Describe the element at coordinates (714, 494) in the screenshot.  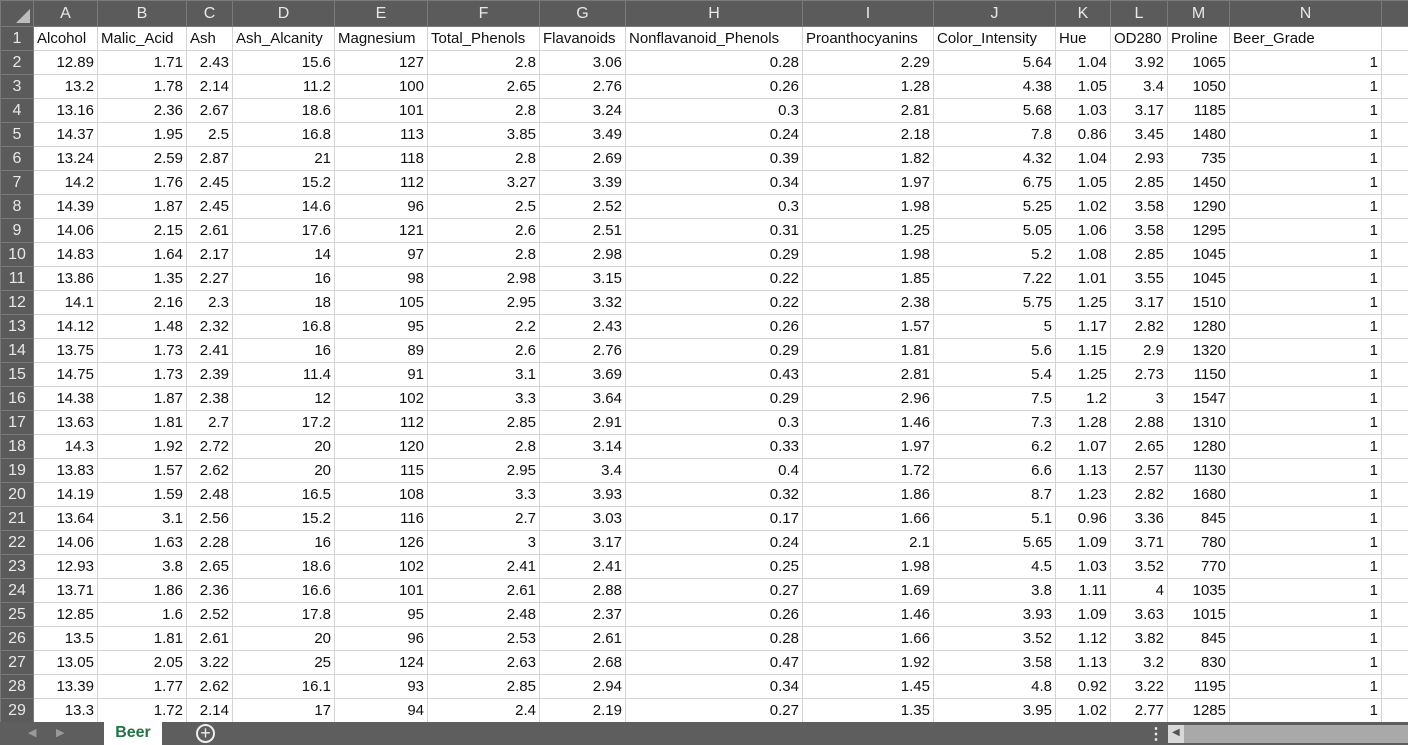
I see `cell: 0.32` at that location.